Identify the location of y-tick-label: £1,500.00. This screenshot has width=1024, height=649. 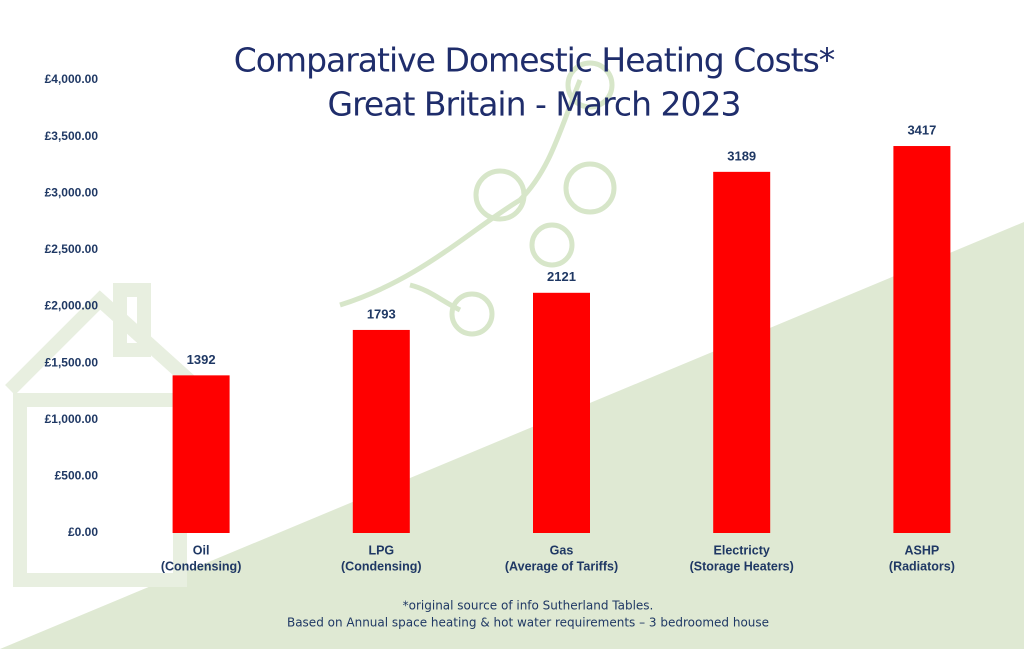
(72, 362).